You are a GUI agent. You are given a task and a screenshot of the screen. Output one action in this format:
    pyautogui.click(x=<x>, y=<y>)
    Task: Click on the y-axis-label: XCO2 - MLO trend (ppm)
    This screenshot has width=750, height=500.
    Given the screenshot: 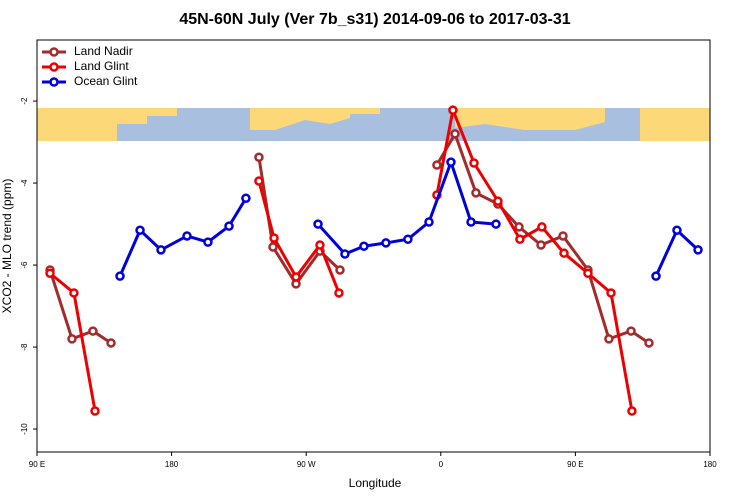 What is the action you would take?
    pyautogui.click(x=7, y=246)
    